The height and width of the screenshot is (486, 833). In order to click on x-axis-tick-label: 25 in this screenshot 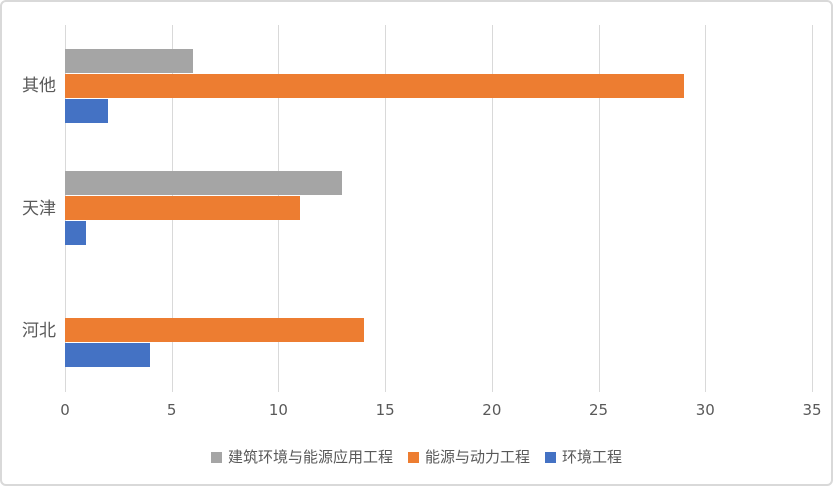, I will do `click(599, 410)`.